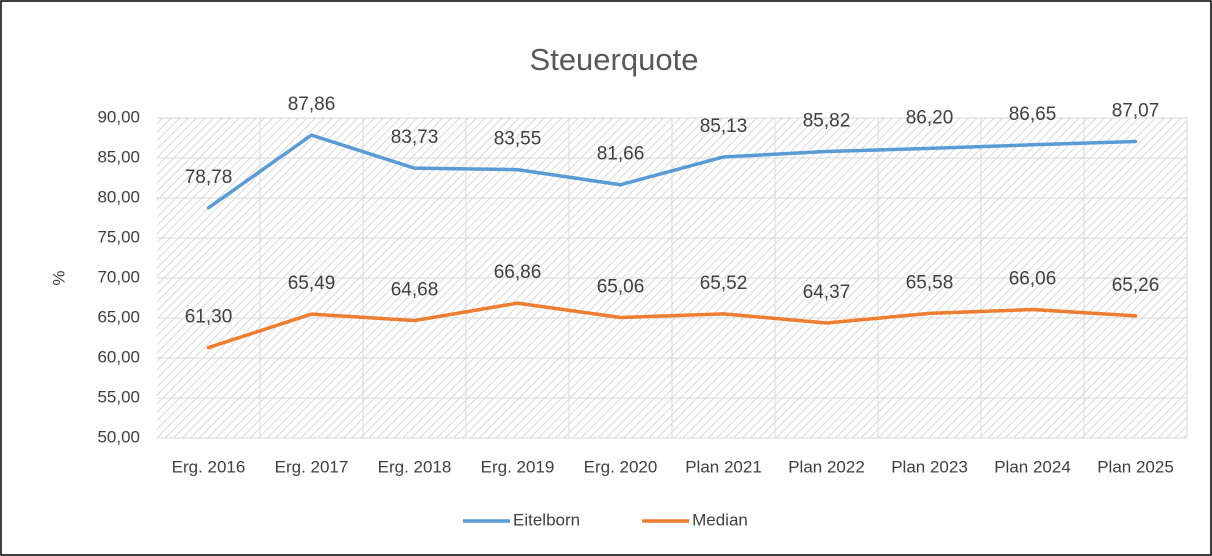 The width and height of the screenshot is (1212, 556). I want to click on x-tick-label: Plan 2021, so click(723, 466).